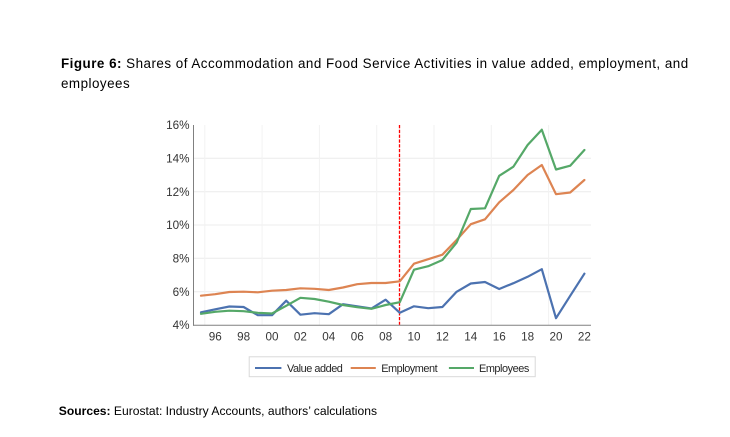 The image size is (730, 437). I want to click on svg-text: 96, so click(215, 337).